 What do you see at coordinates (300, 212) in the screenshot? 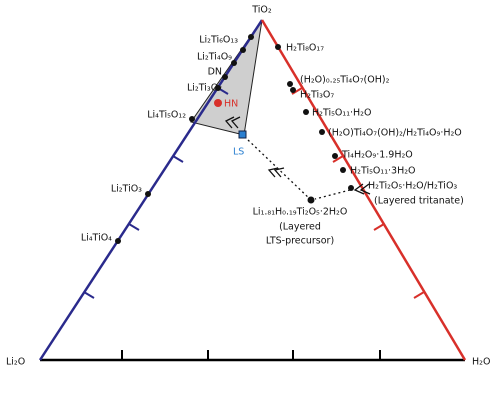
I see `precursor-label: Li₁.₈₁H₀.₁₉Ti₂O₅·2H₂O` at bounding box center [300, 212].